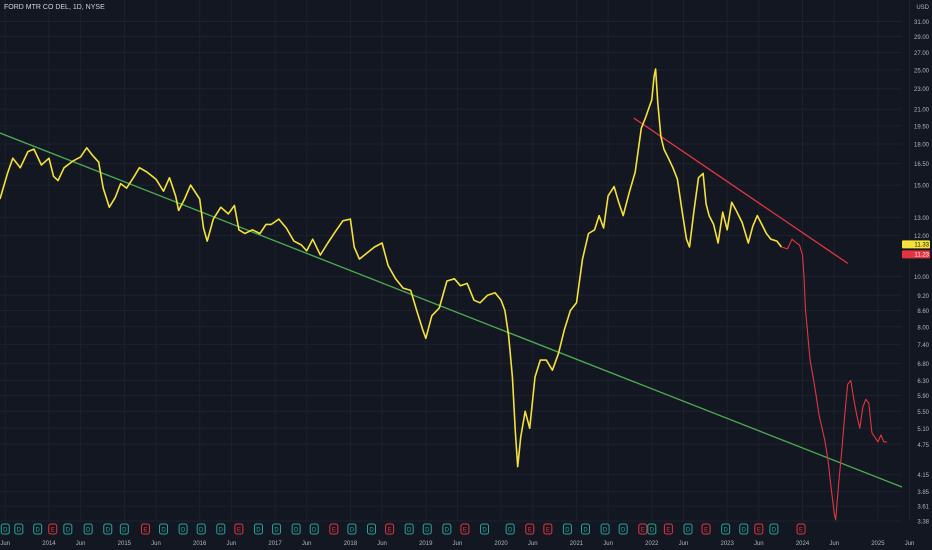  What do you see at coordinates (501, 544) in the screenshot?
I see `time-tick-label: 2020` at bounding box center [501, 544].